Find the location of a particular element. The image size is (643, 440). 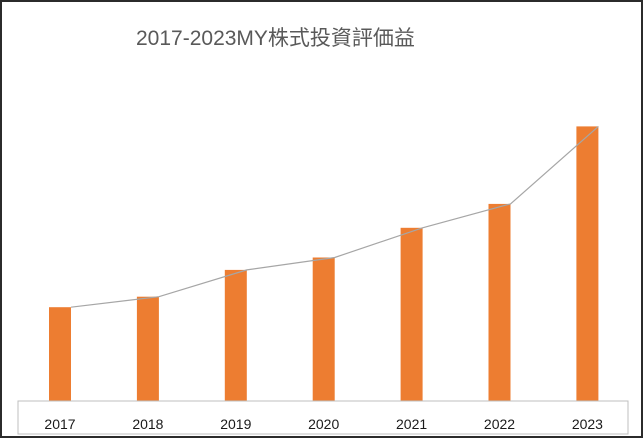

chart-title: 2017-2023MY株式投資評価益 is located at coordinates (275, 38).